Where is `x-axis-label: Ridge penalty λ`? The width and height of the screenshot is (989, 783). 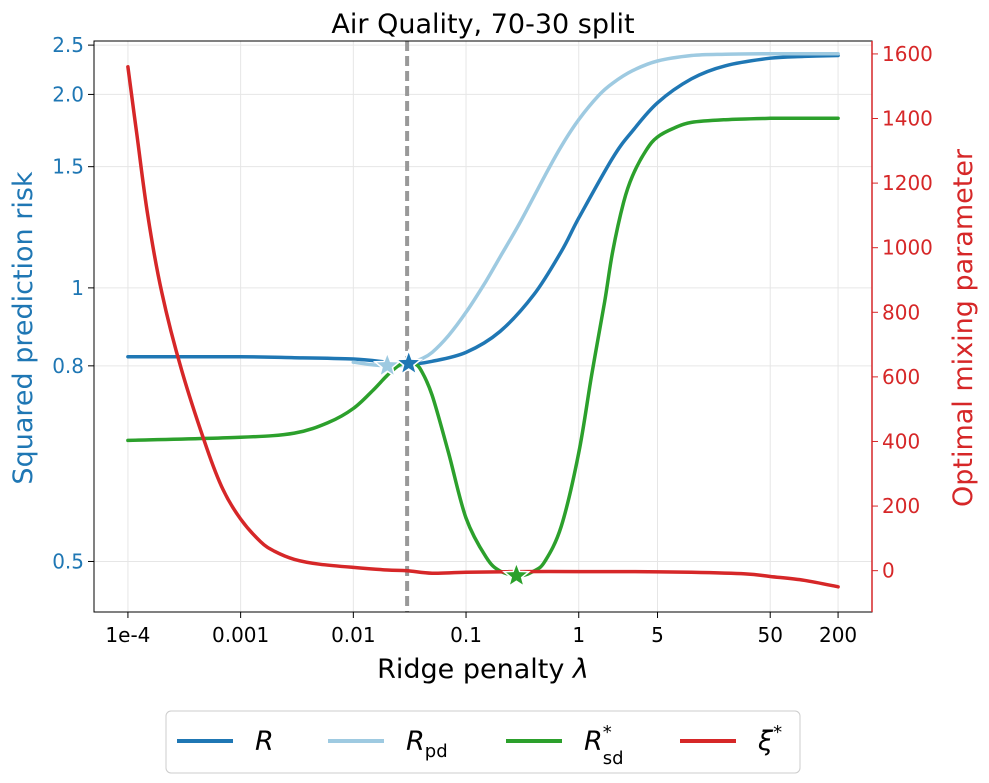
x-axis-label: Ridge penalty λ is located at coordinates (483, 669).